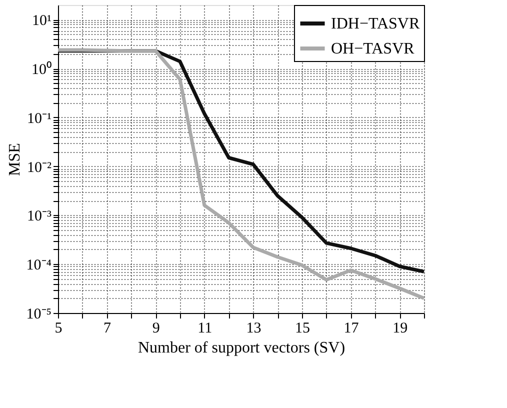 The height and width of the screenshot is (408, 507). What do you see at coordinates (156, 328) in the screenshot?
I see `x-tick-label: 9` at bounding box center [156, 328].